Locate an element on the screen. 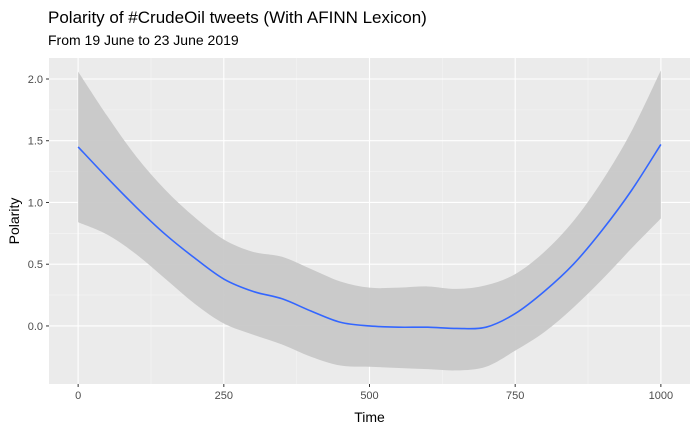 This screenshot has width=700, height=432. chart-subtitle: From 19 June to 23 June 2019 is located at coordinates (143, 40).